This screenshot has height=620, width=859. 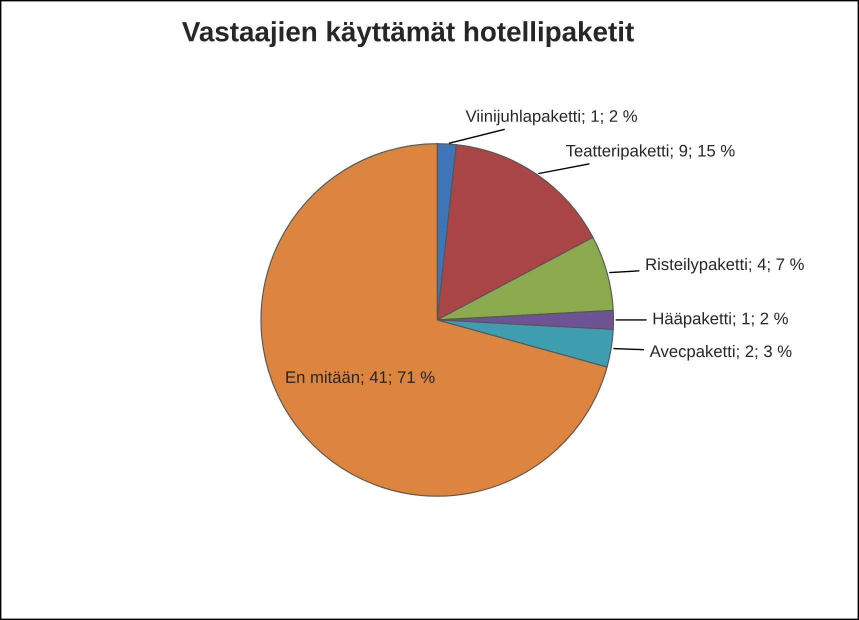 I want to click on slice-label: Risteilypaketti; 4; 7 %, so click(x=725, y=266).